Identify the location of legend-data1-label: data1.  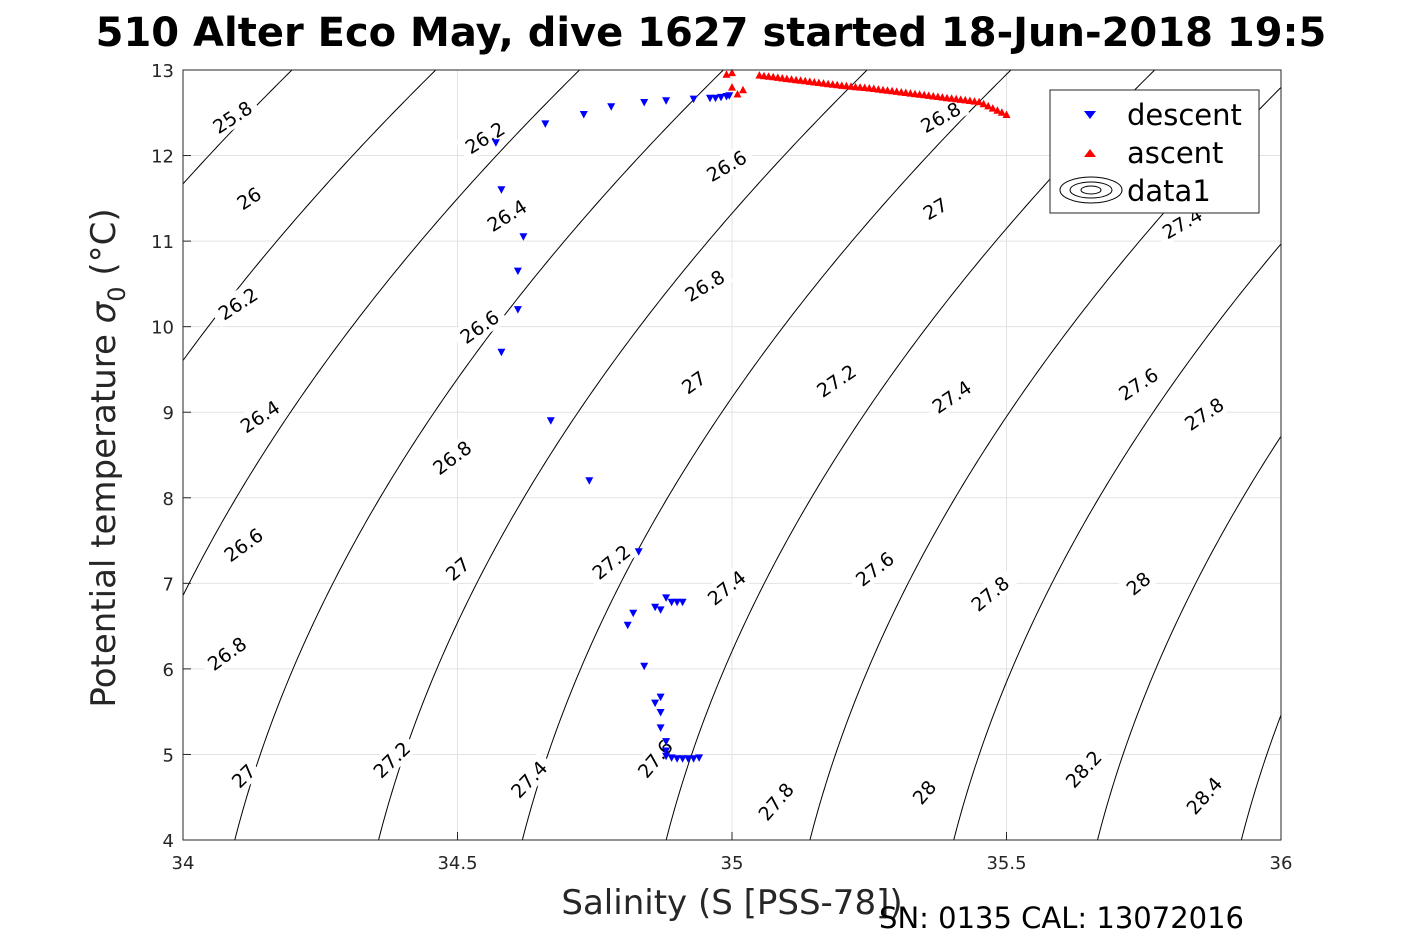
(1169, 191).